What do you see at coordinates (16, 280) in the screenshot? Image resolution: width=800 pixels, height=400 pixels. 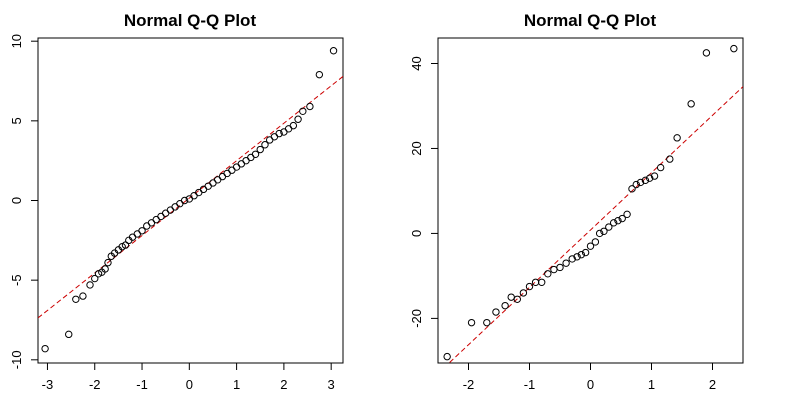 I see `y-tick-label: -5` at bounding box center [16, 280].